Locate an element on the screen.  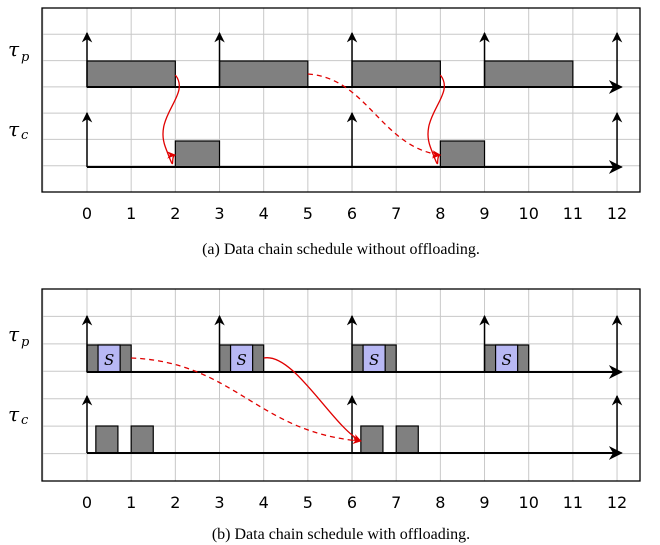
panel-a-tick-label: 3 is located at coordinates (219, 213).